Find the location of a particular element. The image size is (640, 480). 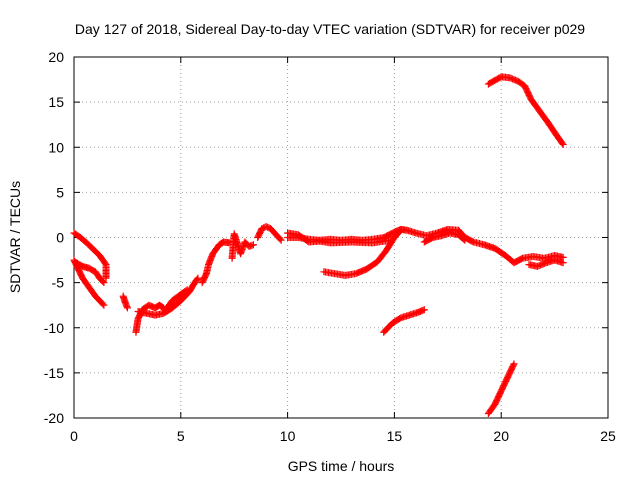

x-tick-label: 0 is located at coordinates (74, 436).